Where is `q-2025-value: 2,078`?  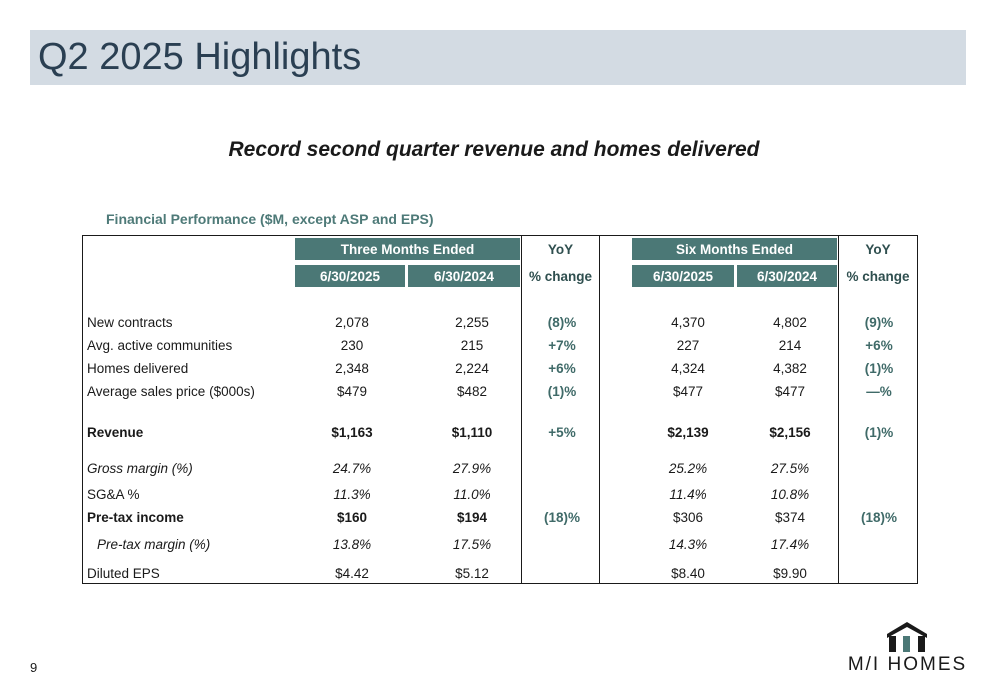
q-2025-value: 2,078 is located at coordinates (352, 322).